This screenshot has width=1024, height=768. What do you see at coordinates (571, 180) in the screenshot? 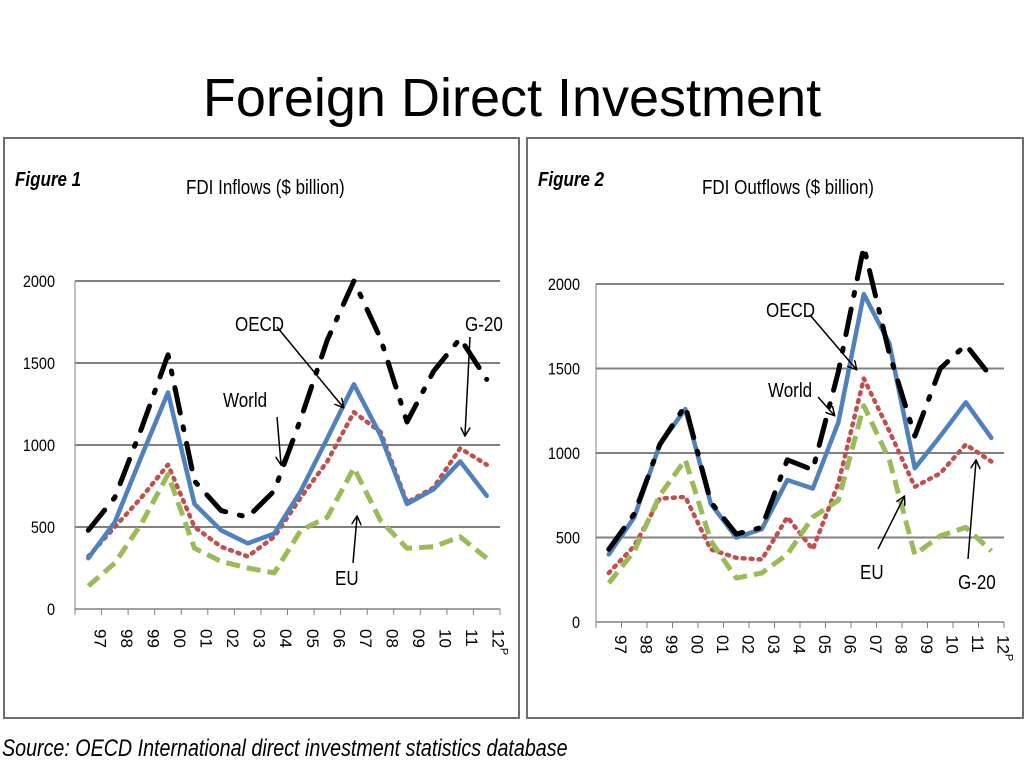
I see `figure-2-label: Figure 2` at bounding box center [571, 180].